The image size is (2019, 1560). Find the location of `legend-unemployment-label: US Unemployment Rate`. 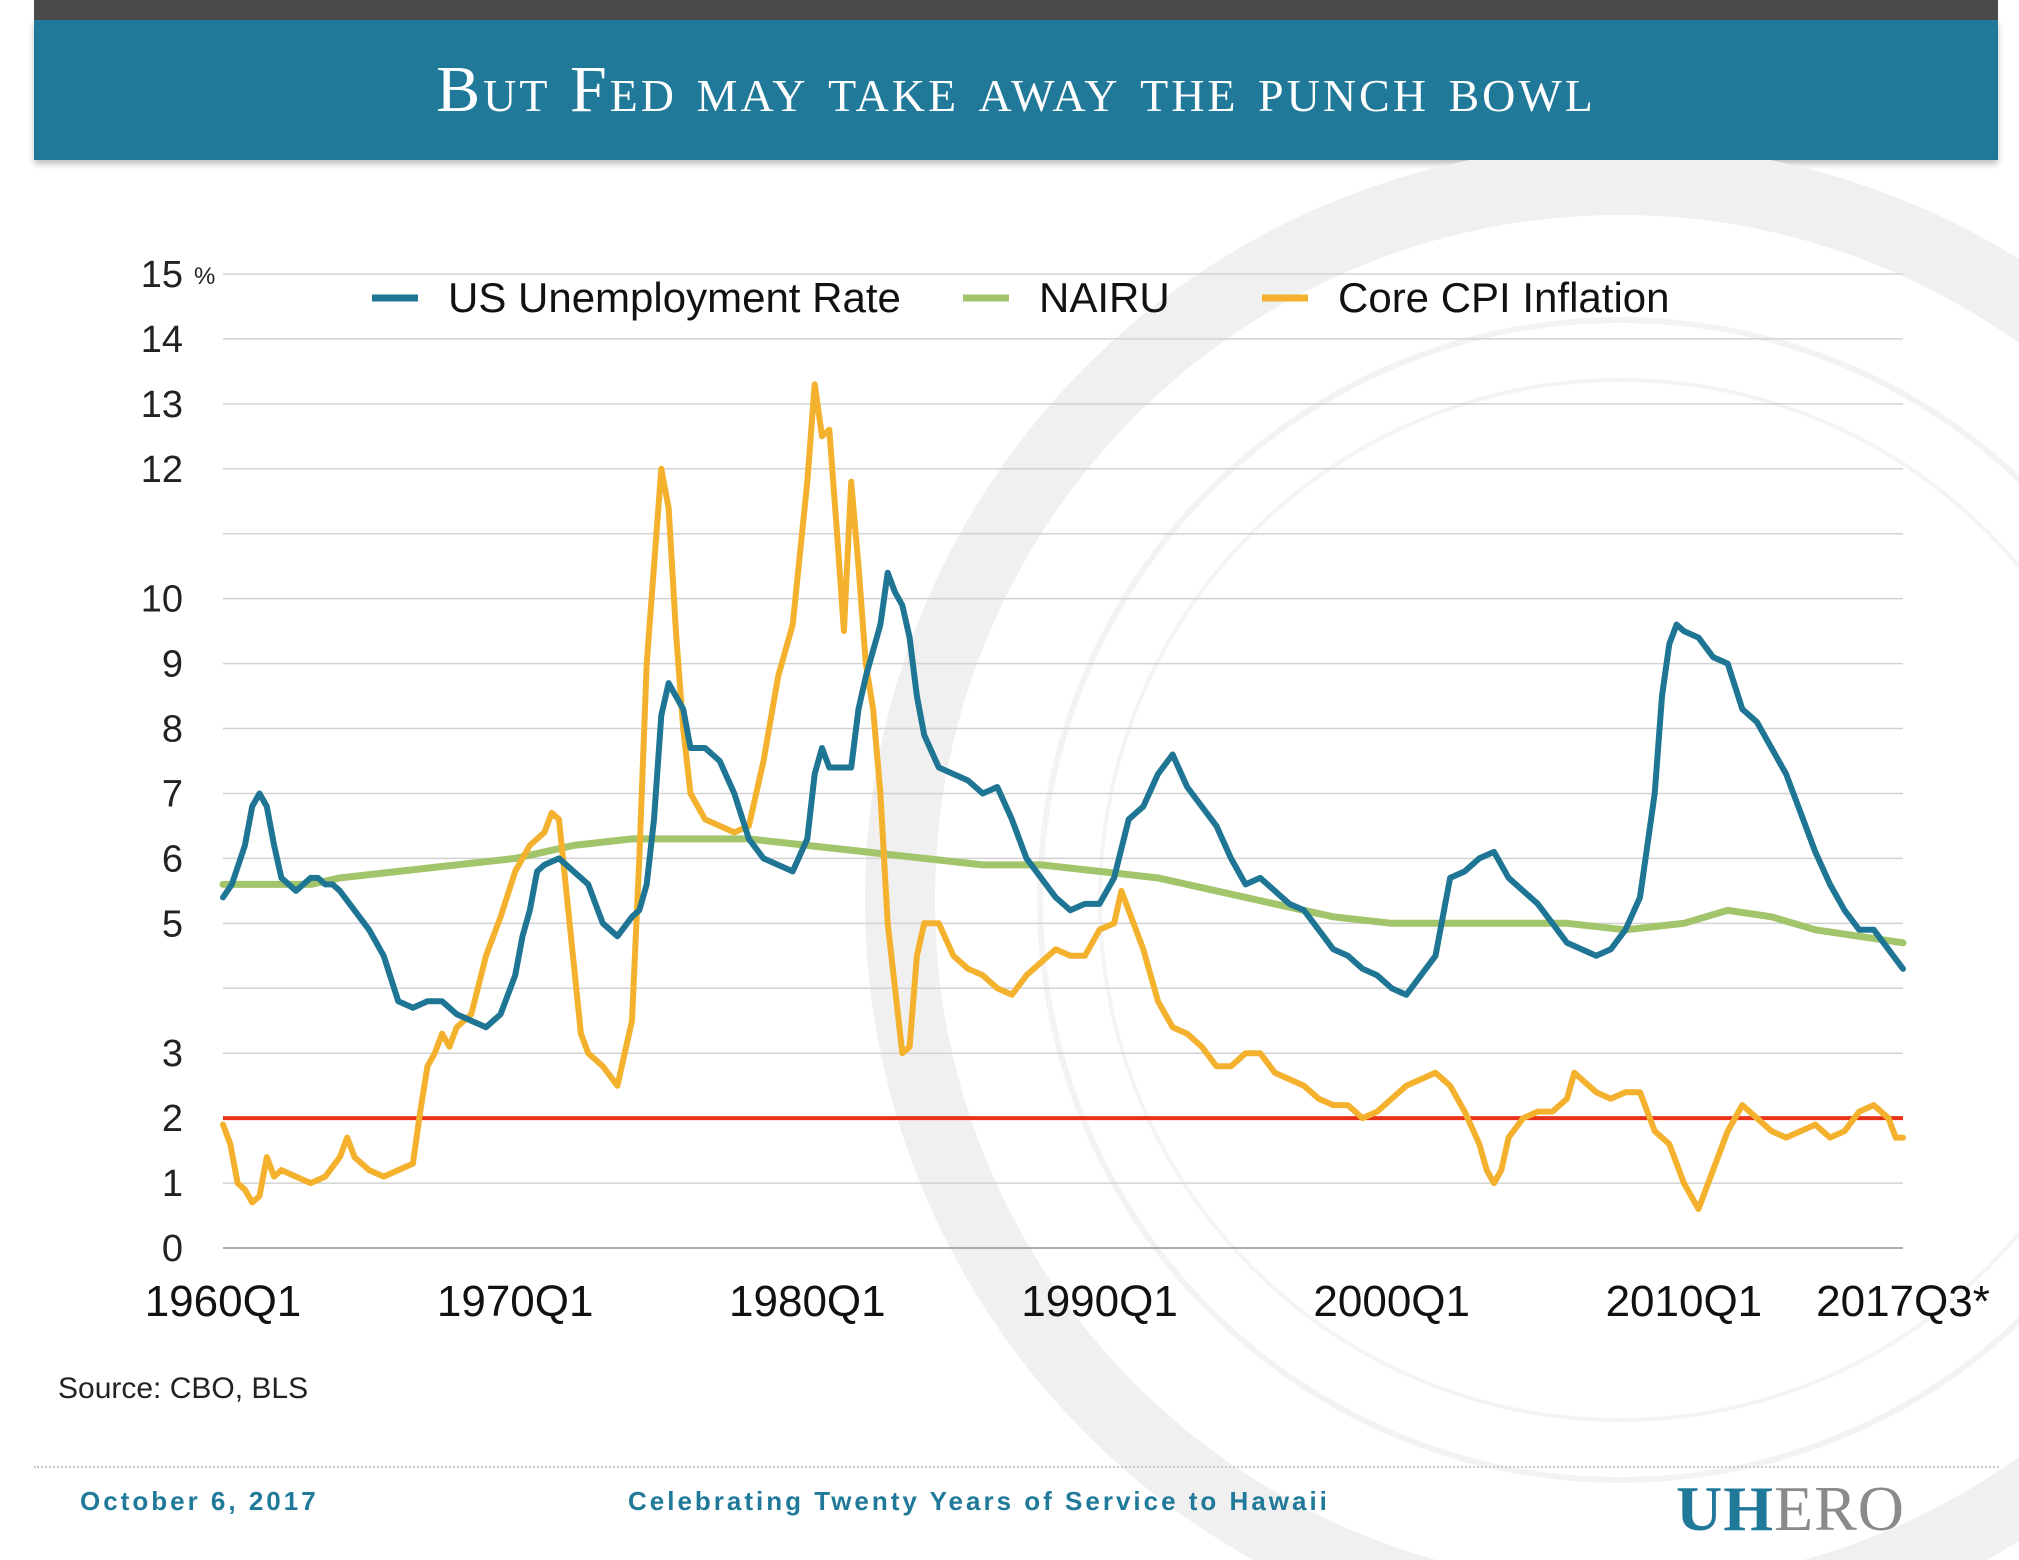

legend-unemployment-label: US Unemployment Rate is located at coordinates (674, 297).